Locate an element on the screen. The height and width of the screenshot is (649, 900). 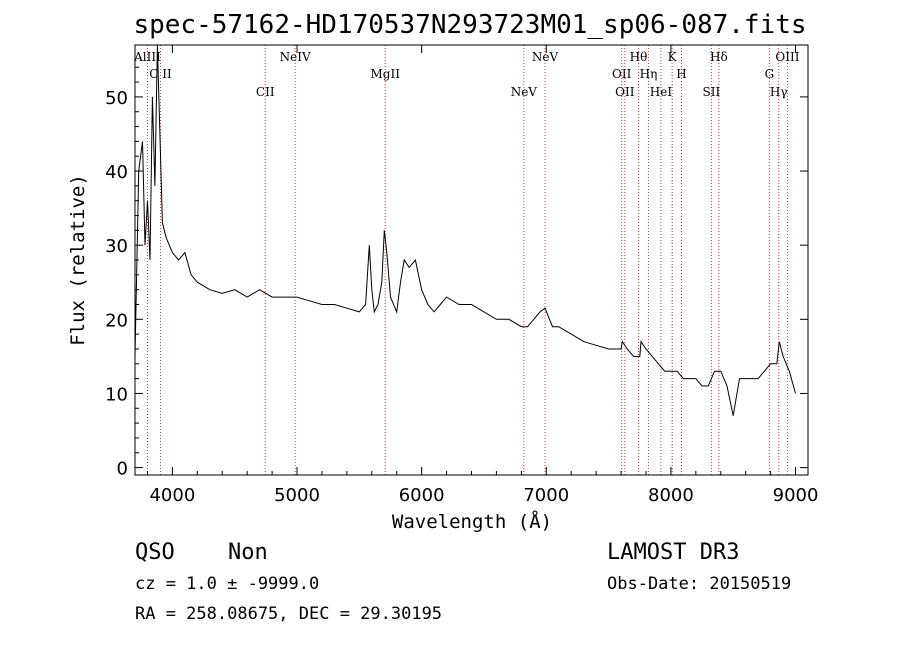
y-tick-label: 50 is located at coordinates (116, 98).